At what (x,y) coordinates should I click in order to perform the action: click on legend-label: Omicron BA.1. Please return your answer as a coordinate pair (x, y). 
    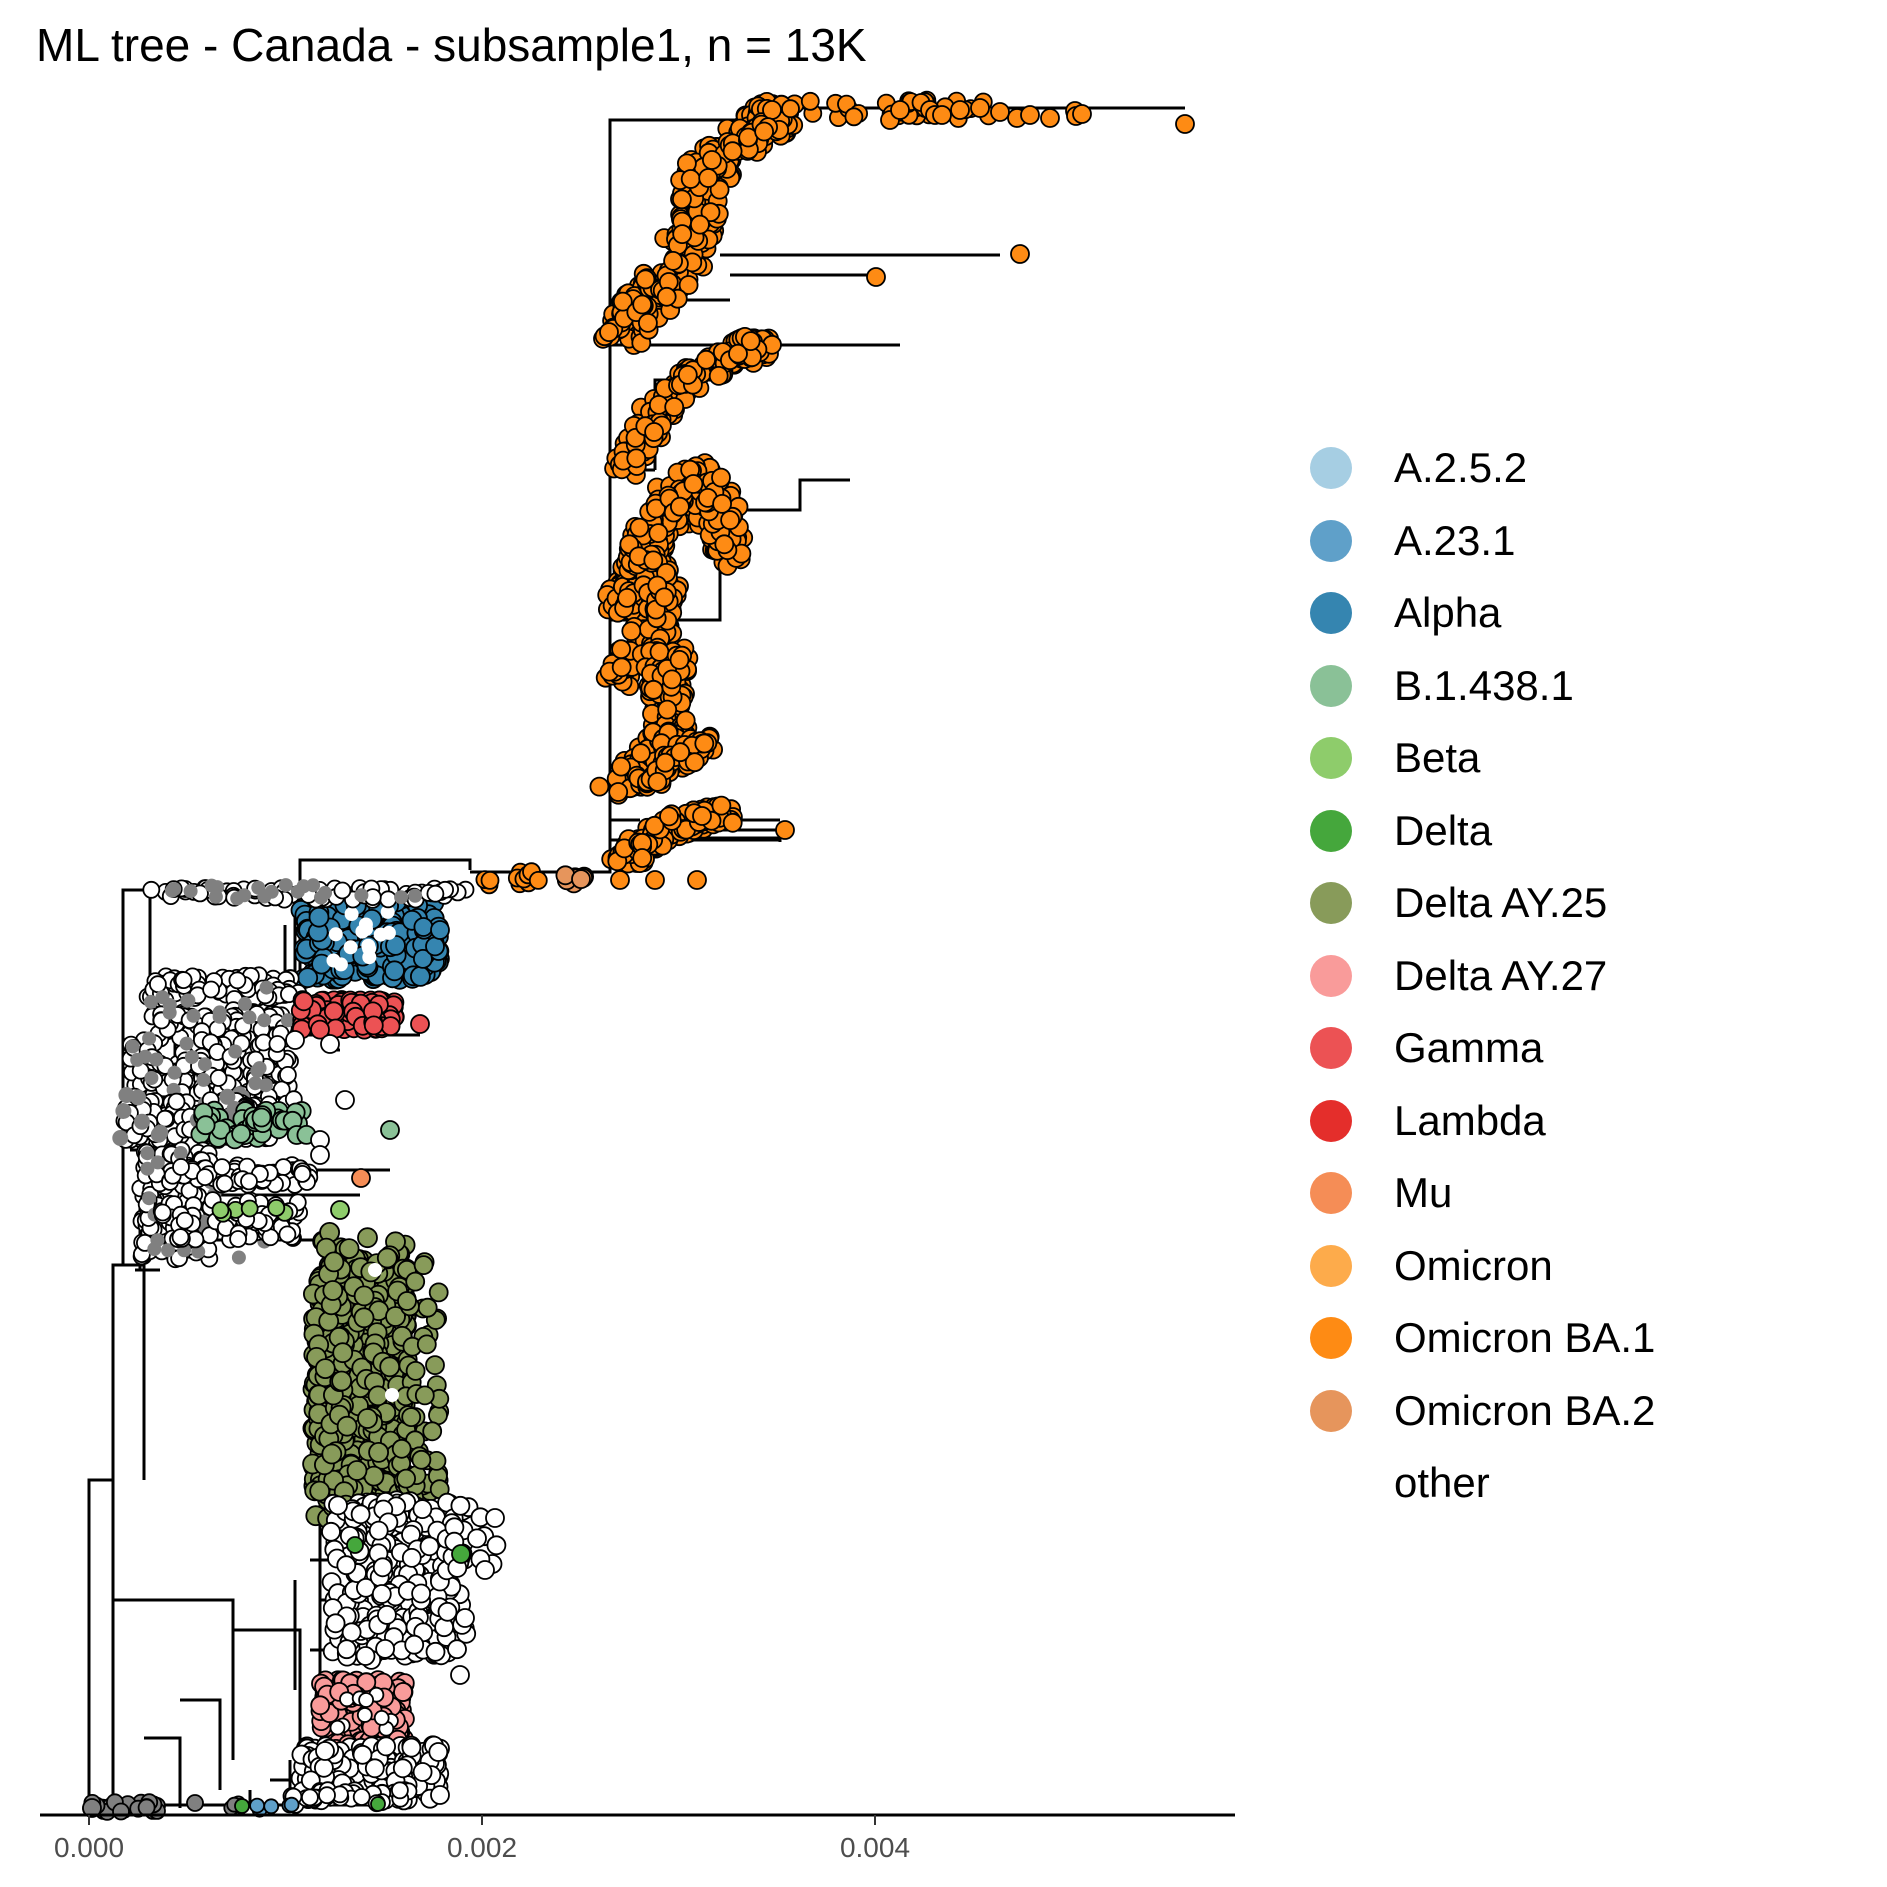
    Looking at the image, I should click on (1525, 1338).